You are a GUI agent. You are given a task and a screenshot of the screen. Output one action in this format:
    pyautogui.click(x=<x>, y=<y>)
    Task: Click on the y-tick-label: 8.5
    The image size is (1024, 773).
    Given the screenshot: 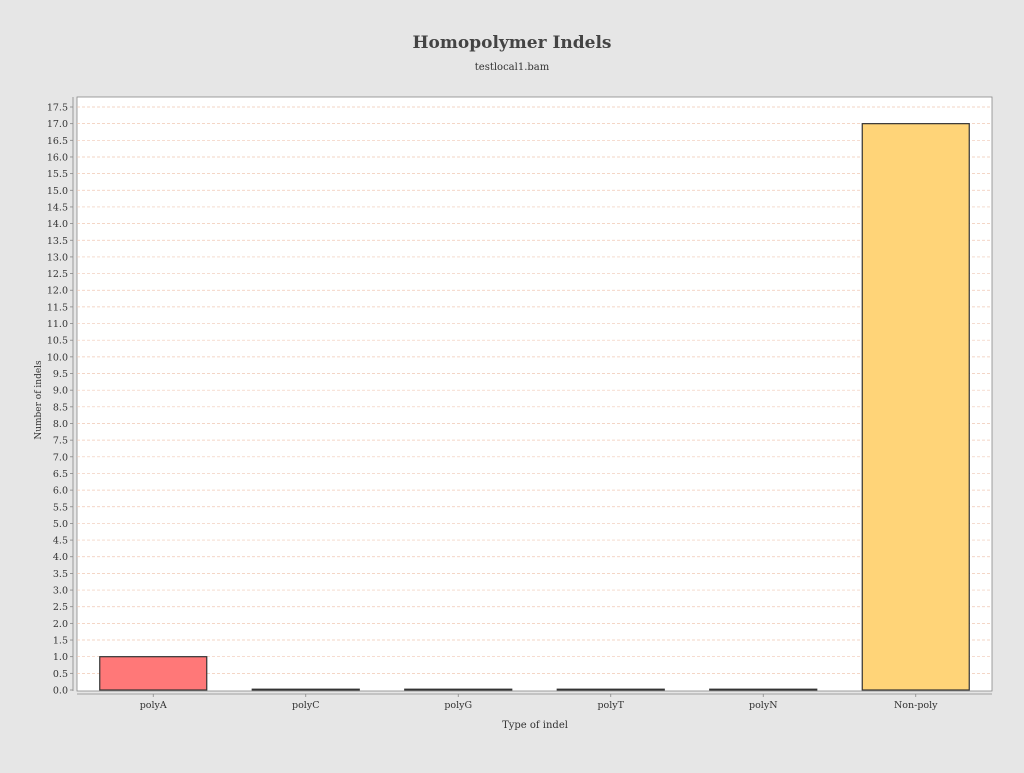 What is the action you would take?
    pyautogui.click(x=60, y=407)
    